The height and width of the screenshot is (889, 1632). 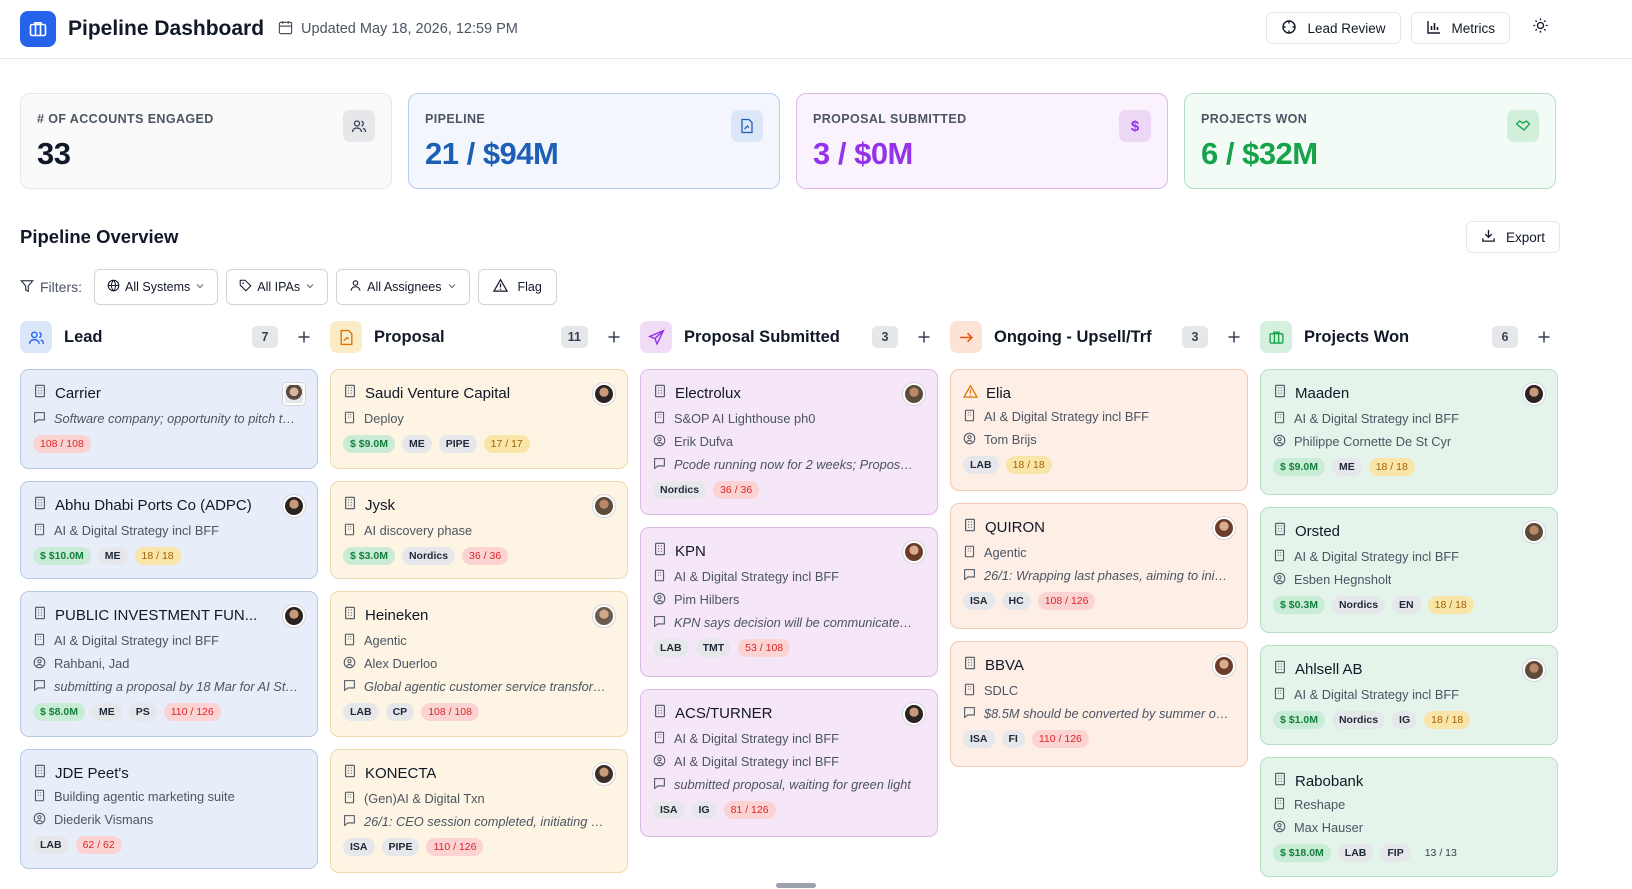 I want to click on progress-badge: 110 / 126, so click(x=455, y=847).